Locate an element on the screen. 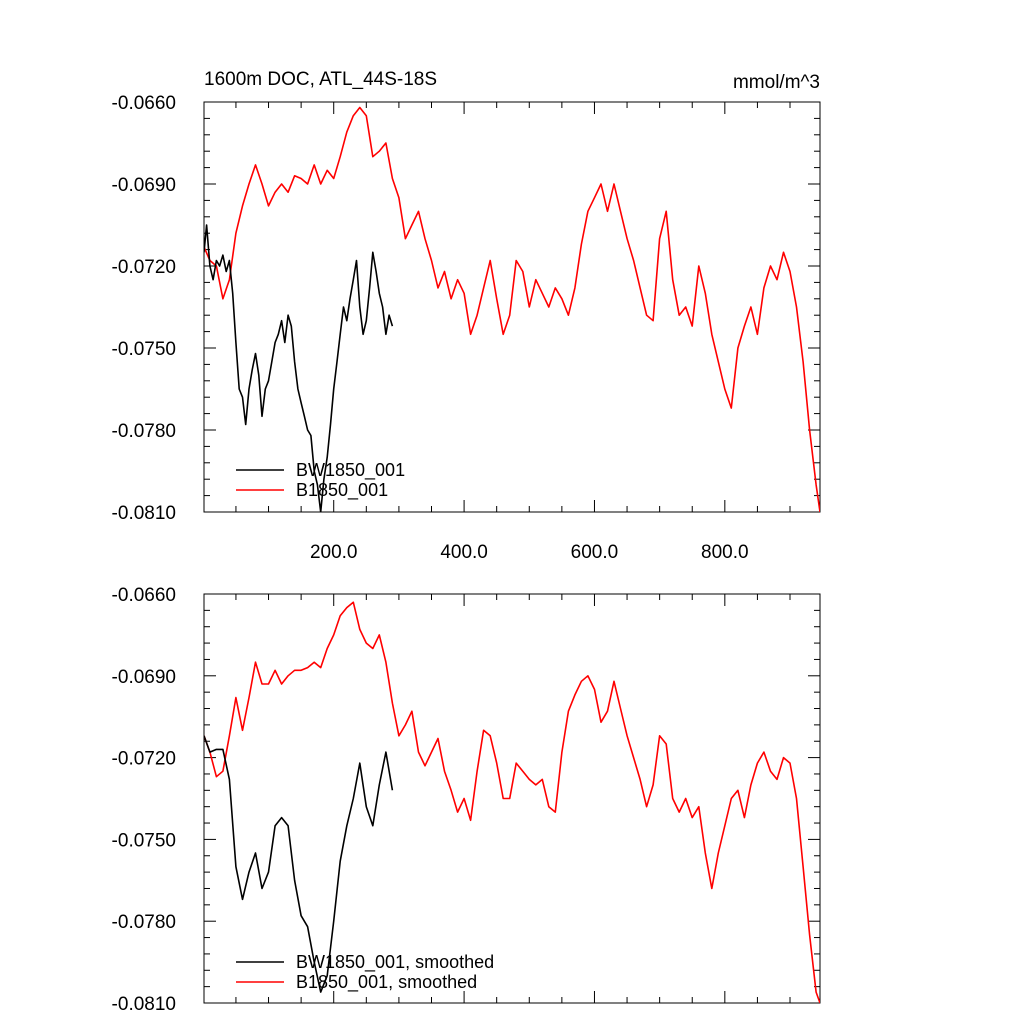  x-tick-label: 600.0 is located at coordinates (595, 552).